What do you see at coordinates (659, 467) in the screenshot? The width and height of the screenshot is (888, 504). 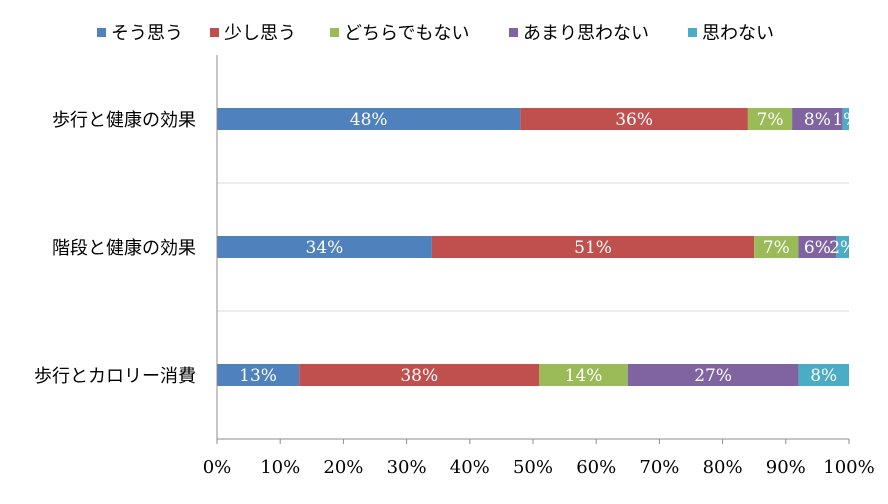 I see `x-tick-label: 70%` at bounding box center [659, 467].